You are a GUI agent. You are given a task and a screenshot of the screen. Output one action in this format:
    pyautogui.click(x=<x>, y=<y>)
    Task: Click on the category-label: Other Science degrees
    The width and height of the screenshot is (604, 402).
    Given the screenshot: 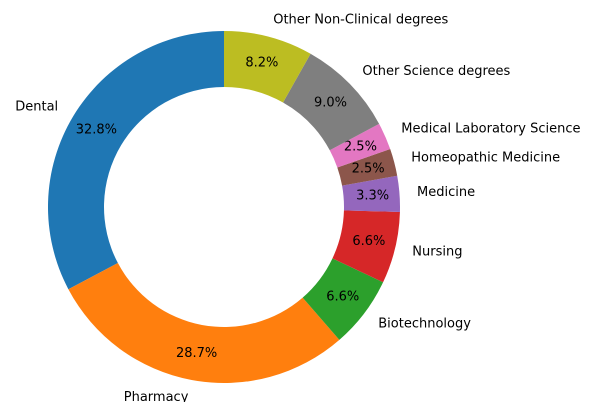 What is the action you would take?
    pyautogui.click(x=436, y=71)
    